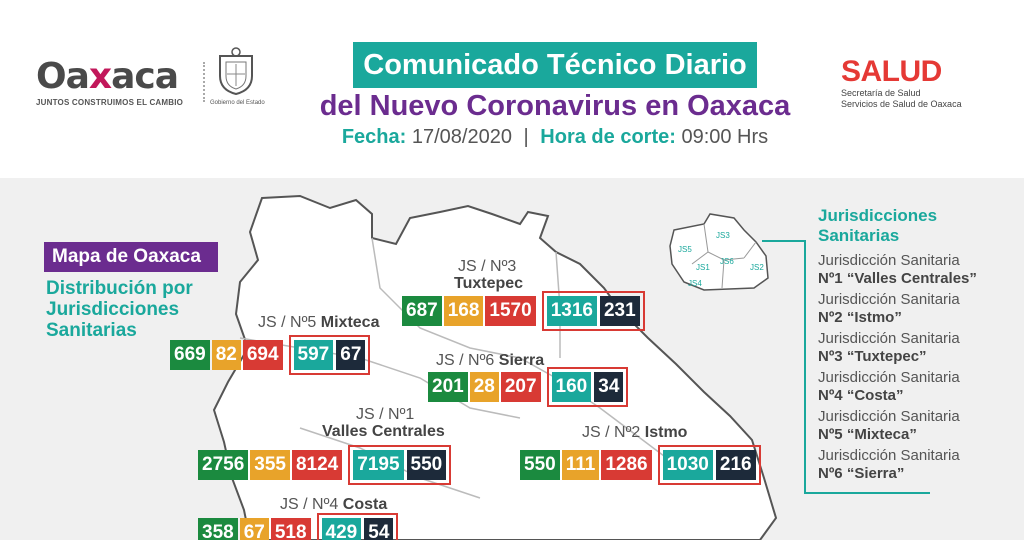 This screenshot has height=540, width=1024. What do you see at coordinates (891, 71) in the screenshot?
I see `salud-wordmark: SALUD` at bounding box center [891, 71].